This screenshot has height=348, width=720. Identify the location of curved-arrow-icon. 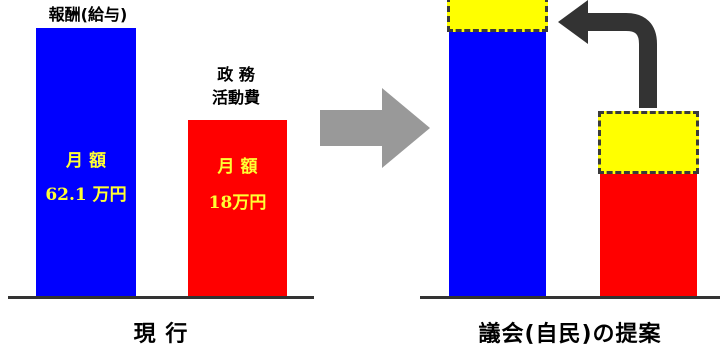
(607, 54).